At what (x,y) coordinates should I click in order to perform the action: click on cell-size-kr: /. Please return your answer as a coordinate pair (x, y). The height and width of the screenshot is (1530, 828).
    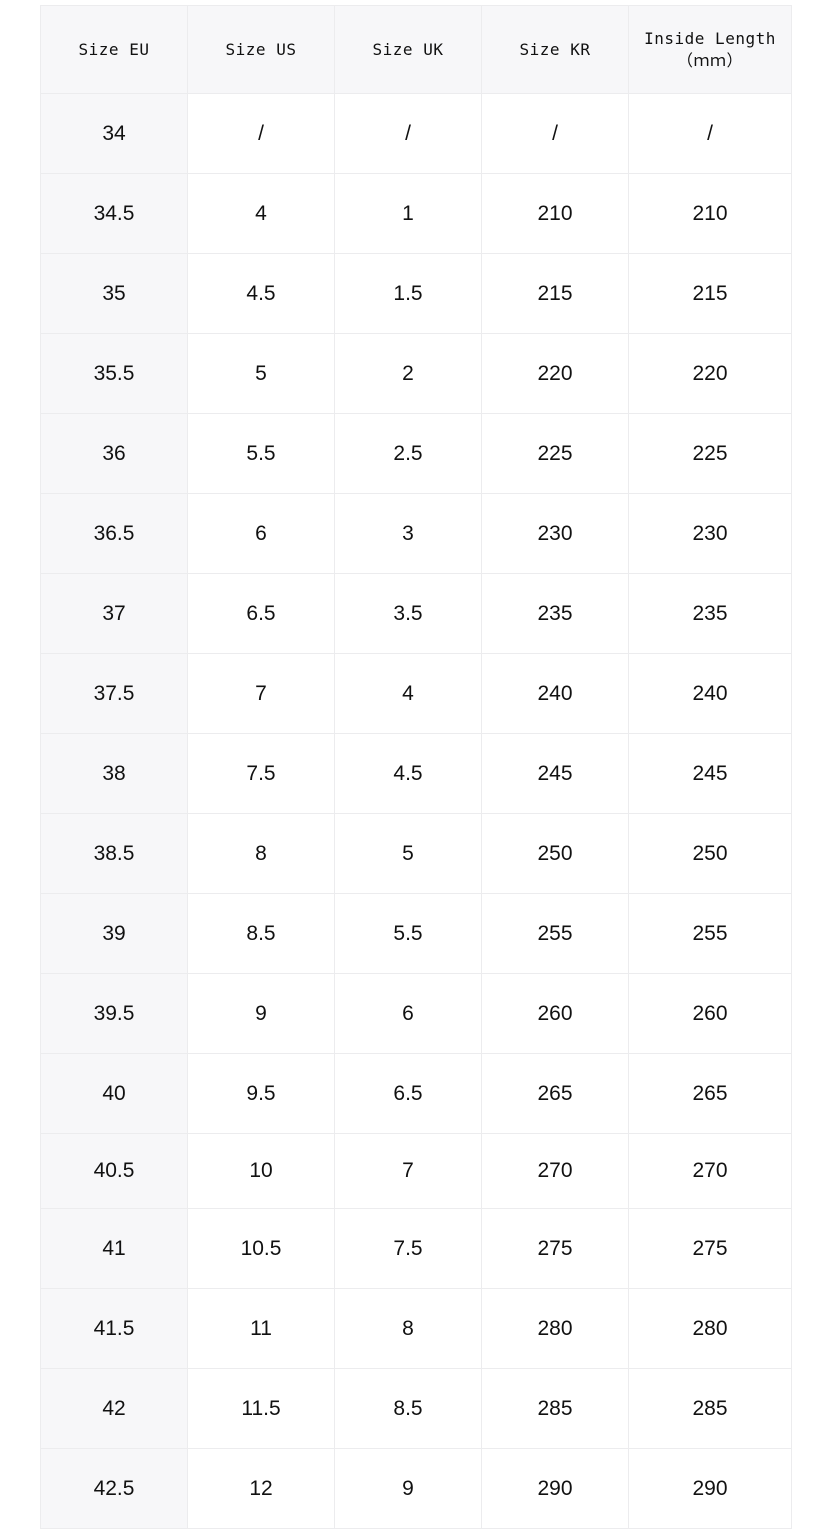
    Looking at the image, I should click on (555, 133).